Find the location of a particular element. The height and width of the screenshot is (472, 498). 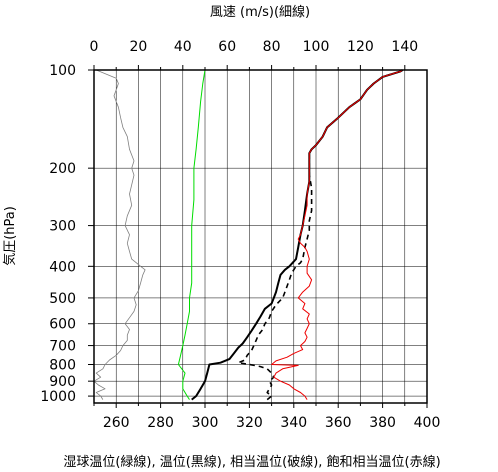

bottom-tick-label: 360 is located at coordinates (338, 423).